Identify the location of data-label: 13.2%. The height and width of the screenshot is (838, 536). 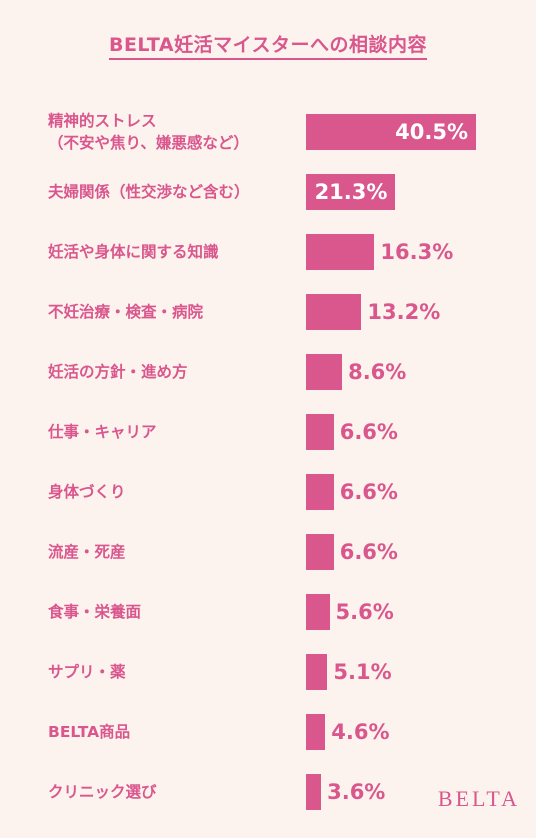
(404, 312).